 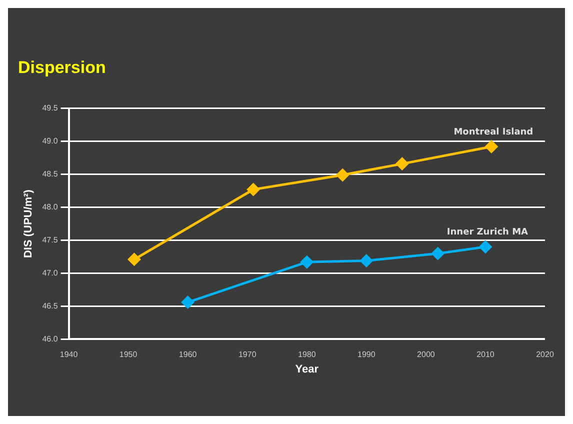 What do you see at coordinates (128, 355) in the screenshot?
I see `x-tick-label: 1950` at bounding box center [128, 355].